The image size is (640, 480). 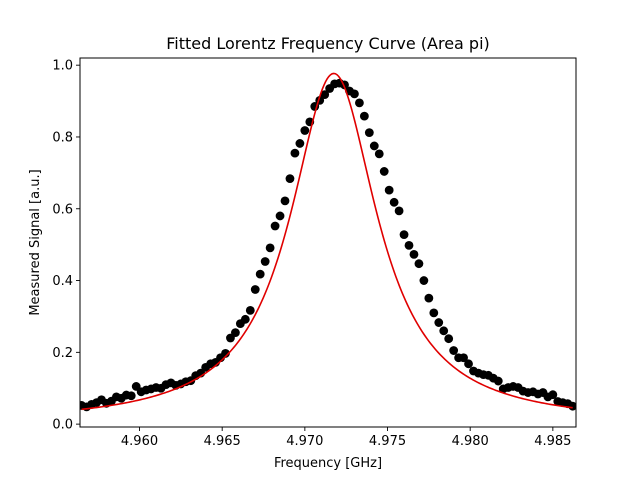 What do you see at coordinates (62, 66) in the screenshot?
I see `y-tick-label: 1.0` at bounding box center [62, 66].